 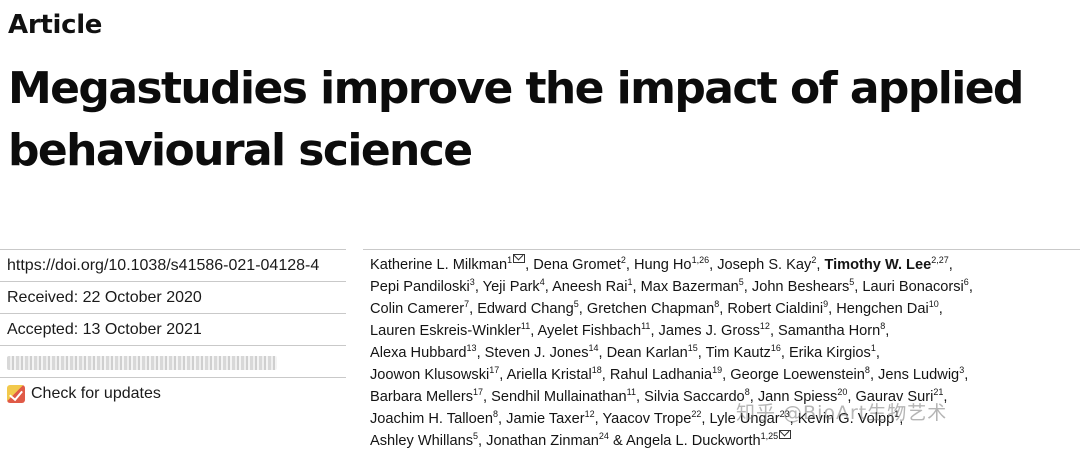 What do you see at coordinates (894, 397) in the screenshot?
I see `author-name: Gaurav Suri` at bounding box center [894, 397].